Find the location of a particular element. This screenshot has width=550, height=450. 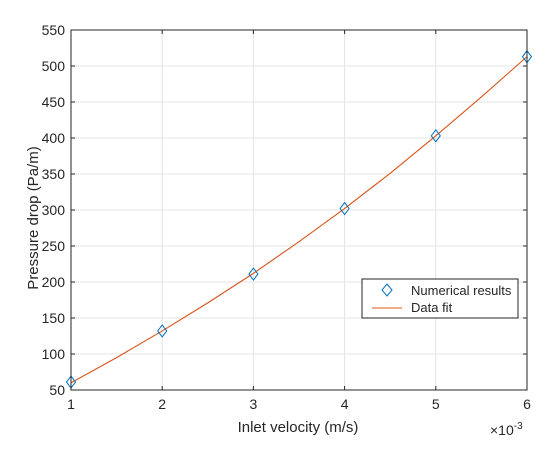

legend: Numerical results Data fit is located at coordinates (440, 298).